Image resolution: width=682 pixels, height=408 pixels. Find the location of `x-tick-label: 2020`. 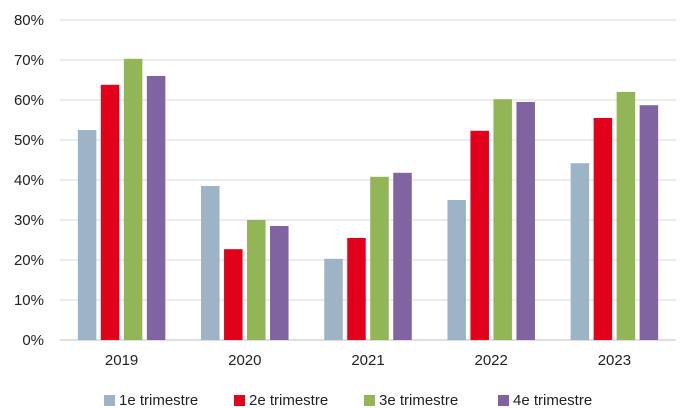

x-tick-label: 2020 is located at coordinates (244, 360).